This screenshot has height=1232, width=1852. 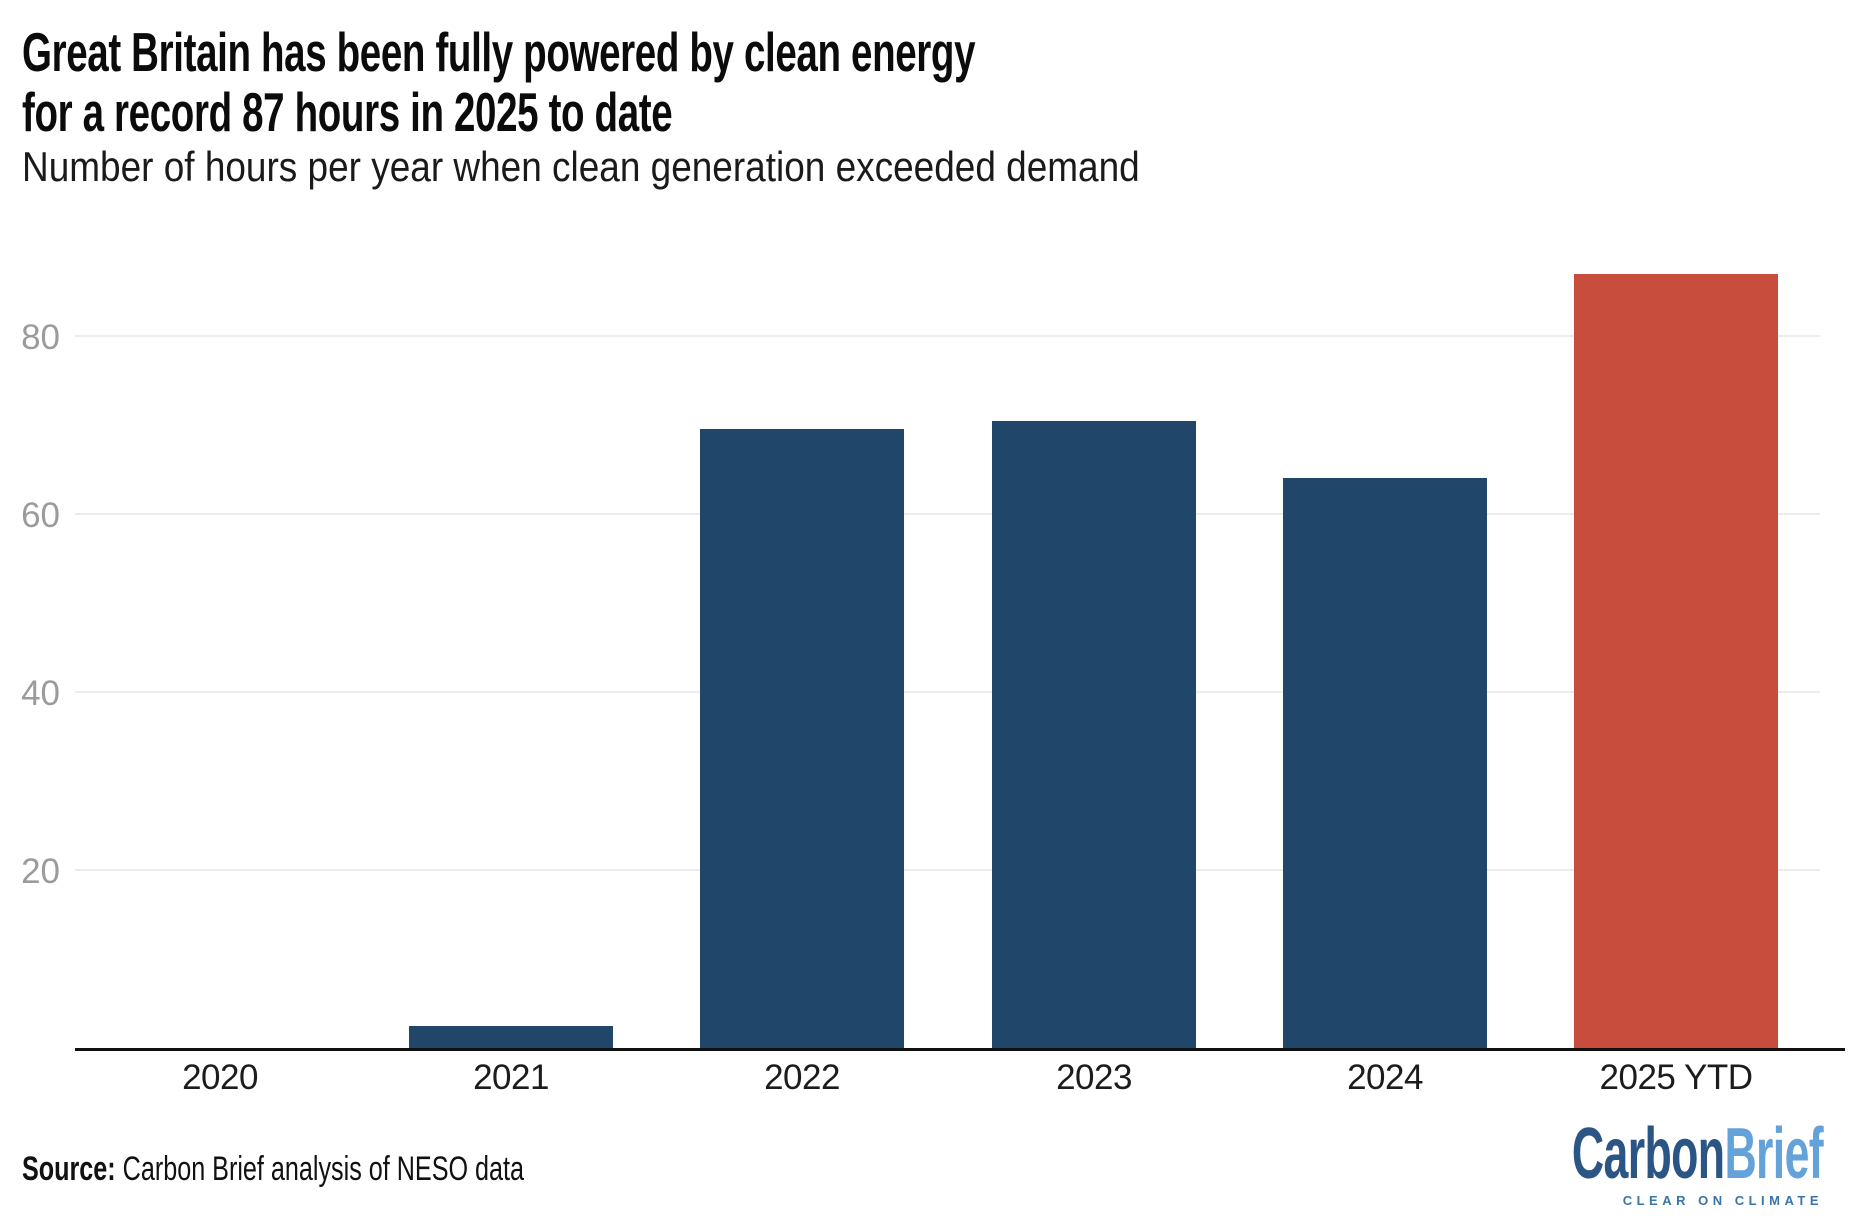 What do you see at coordinates (69, 1169) in the screenshot?
I see `source-label: Source:` at bounding box center [69, 1169].